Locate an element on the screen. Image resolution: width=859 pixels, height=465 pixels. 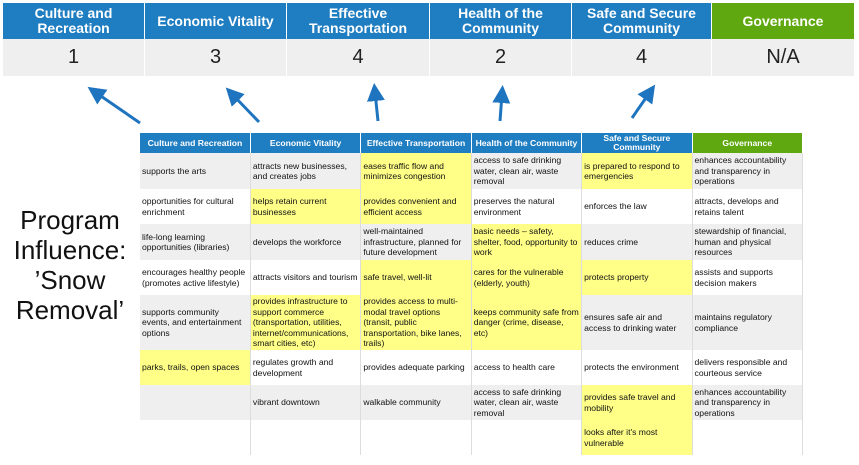
arrows is located at coordinates (371, 104).